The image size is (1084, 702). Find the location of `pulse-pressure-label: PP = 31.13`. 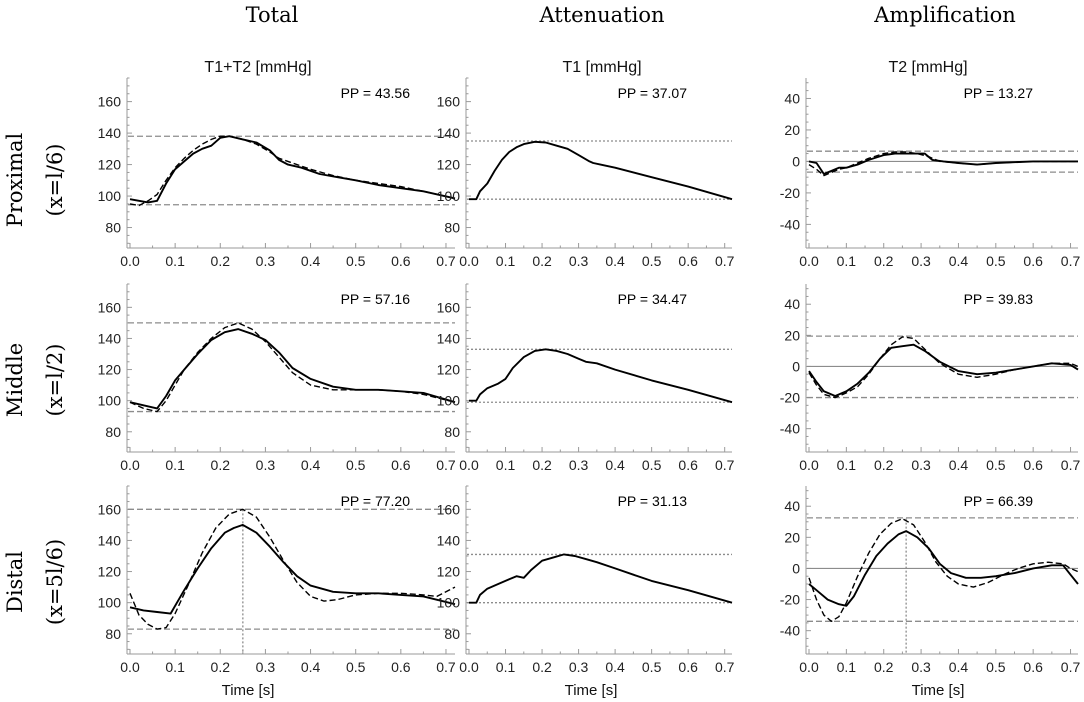

pulse-pressure-label: PP = 31.13 is located at coordinates (653, 501).